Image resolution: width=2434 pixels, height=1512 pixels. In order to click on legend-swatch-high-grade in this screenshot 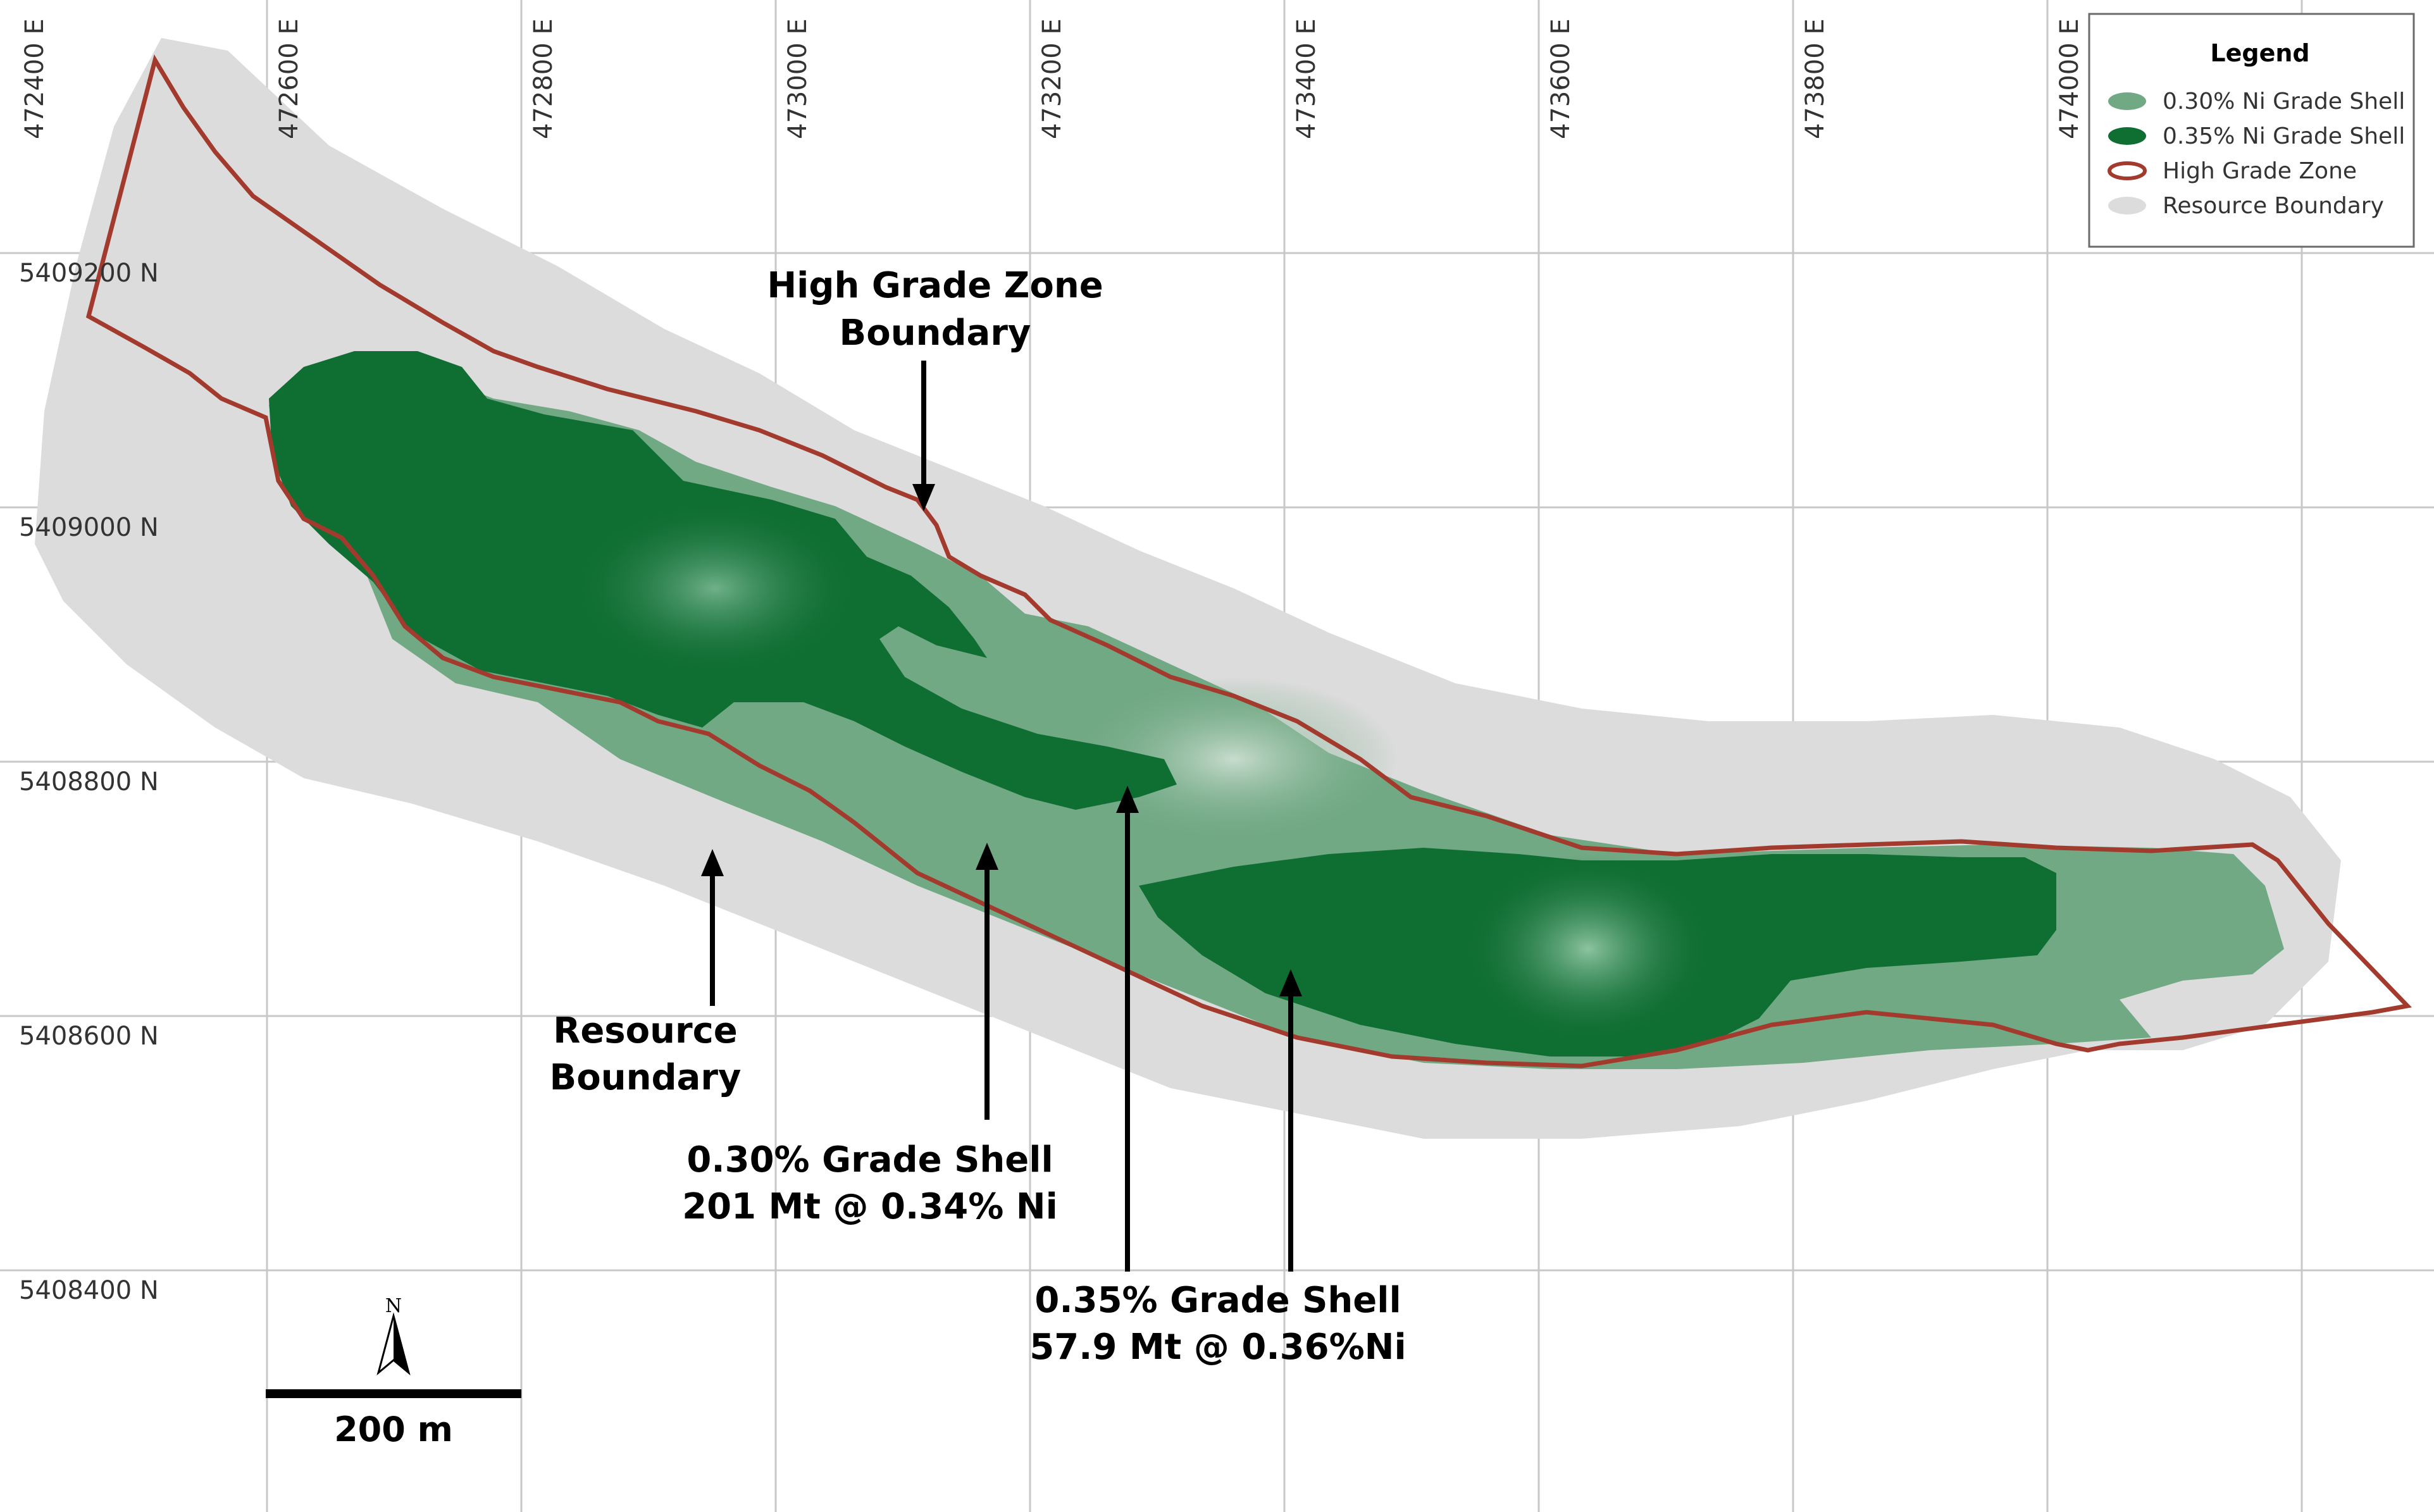, I will do `click(2127, 171)`.